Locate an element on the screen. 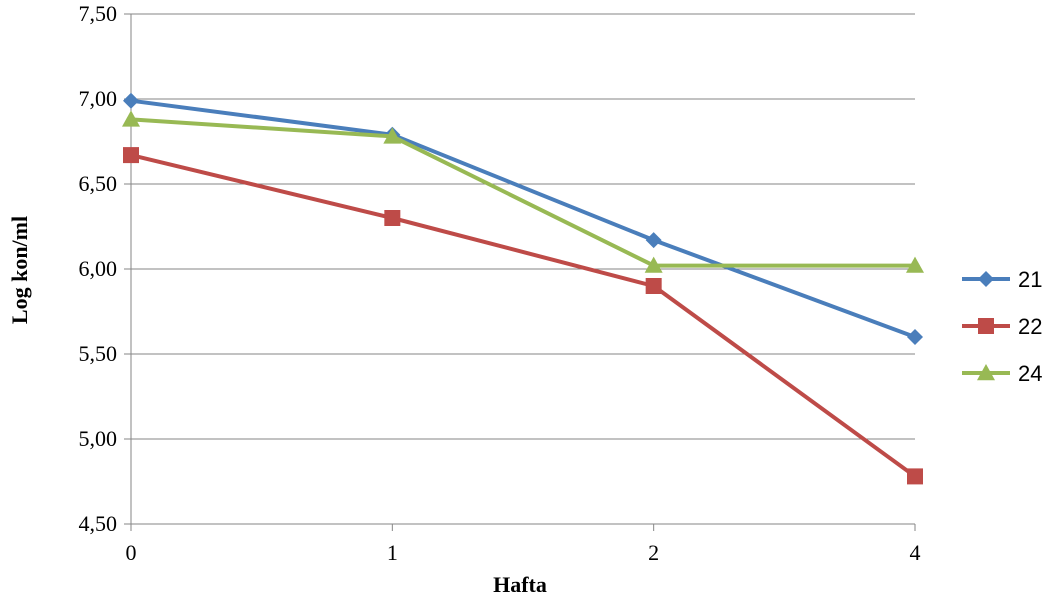 Image resolution: width=1053 pixels, height=598 pixels. x-tick-label: 1 is located at coordinates (392, 552).